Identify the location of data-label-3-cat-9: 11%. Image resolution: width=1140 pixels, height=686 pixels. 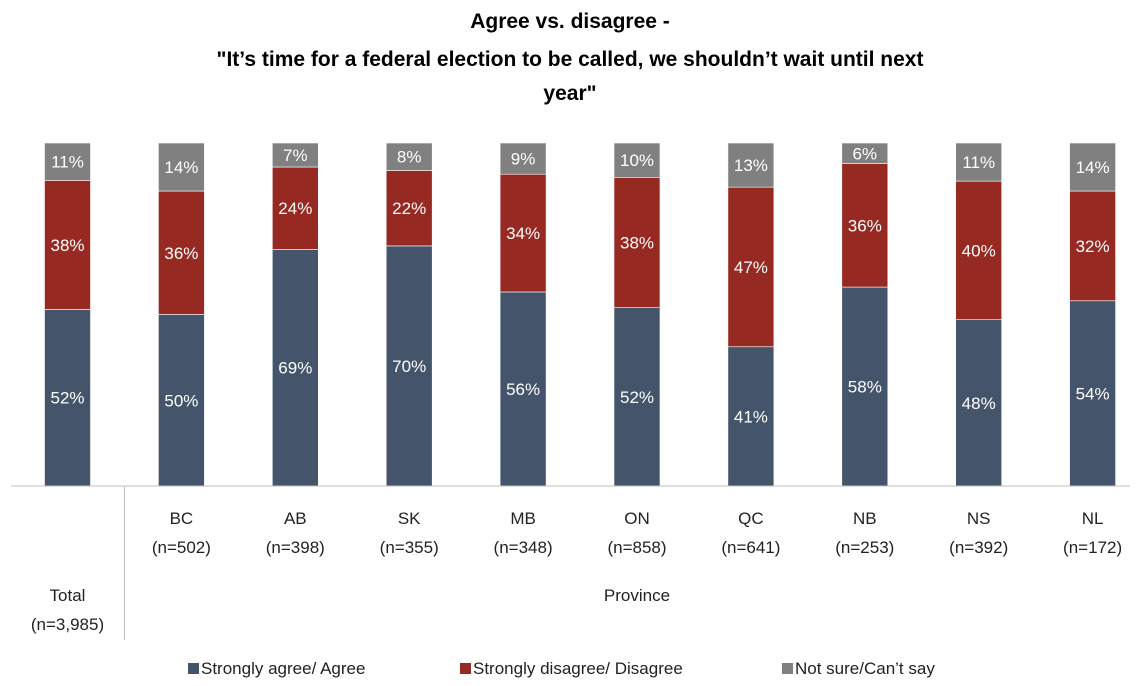
(978, 162).